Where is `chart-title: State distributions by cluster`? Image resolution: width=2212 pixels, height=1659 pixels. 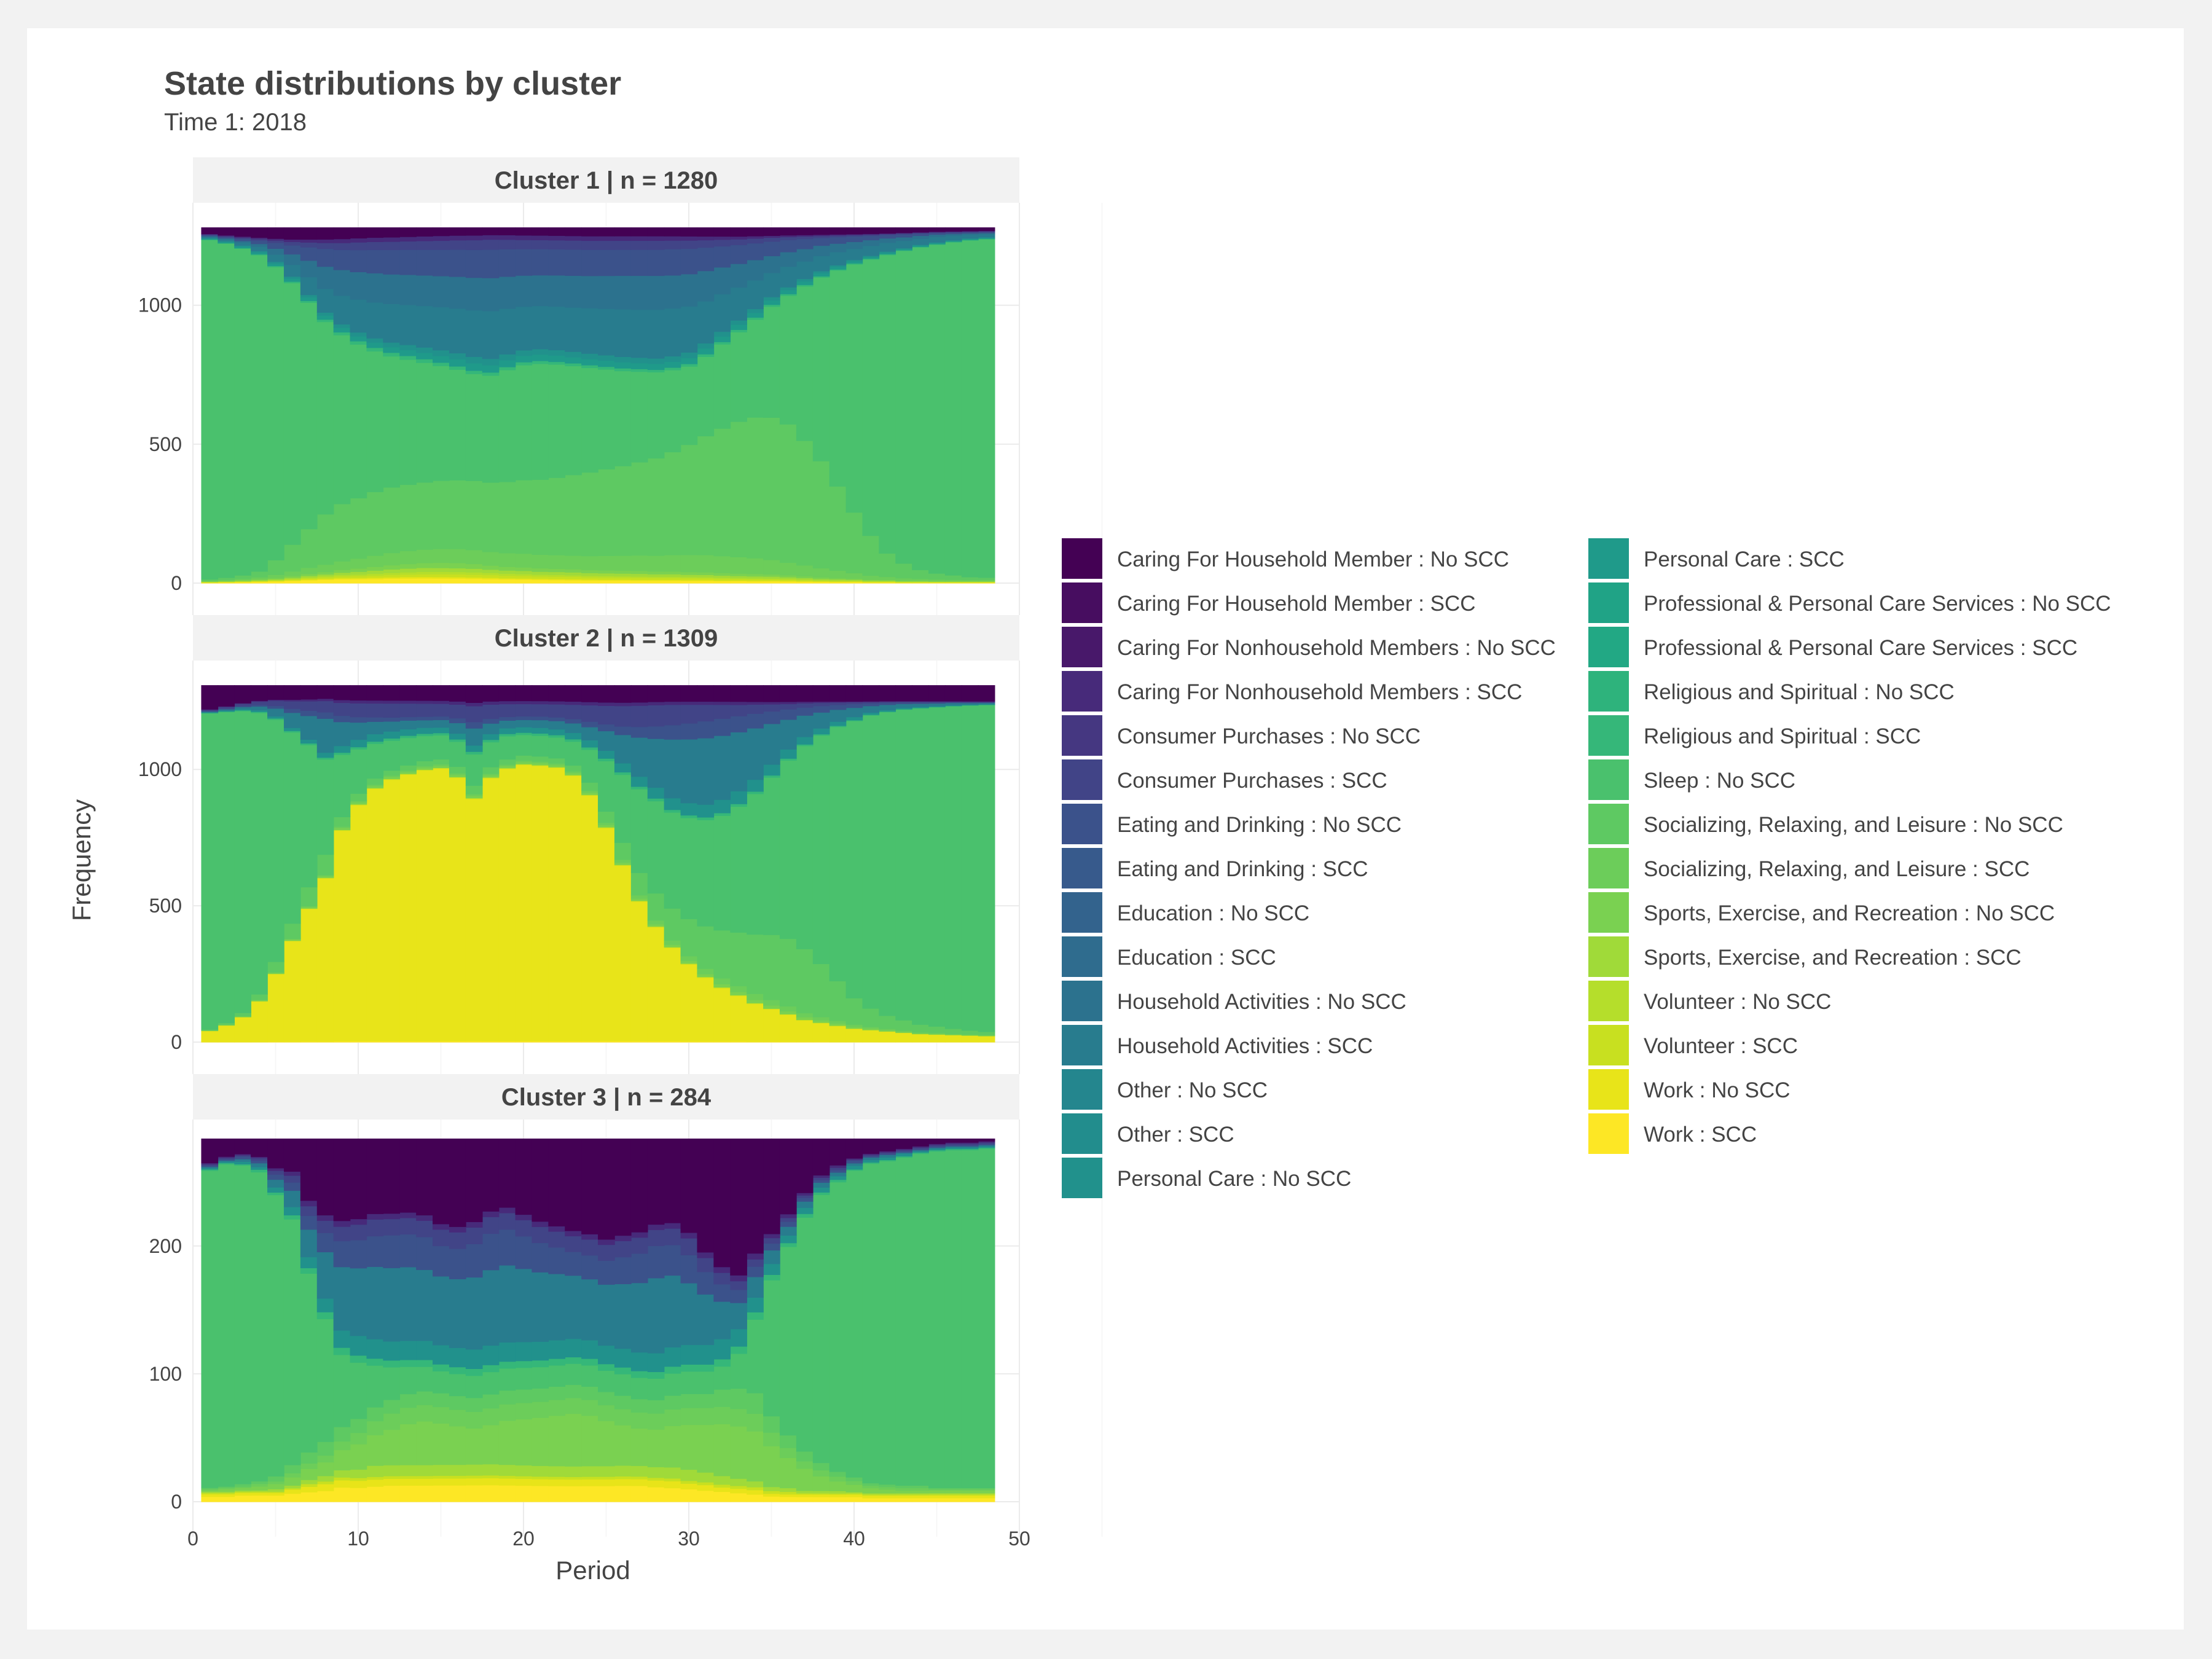
chart-title: State distributions by cluster is located at coordinates (392, 83).